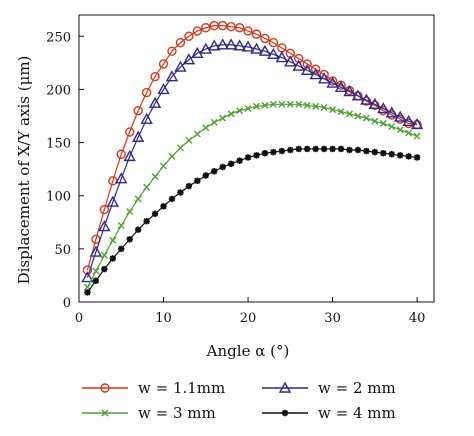 The image size is (474, 436). Describe the element at coordinates (248, 318) in the screenshot. I see `x-tick-label: 20` at that location.